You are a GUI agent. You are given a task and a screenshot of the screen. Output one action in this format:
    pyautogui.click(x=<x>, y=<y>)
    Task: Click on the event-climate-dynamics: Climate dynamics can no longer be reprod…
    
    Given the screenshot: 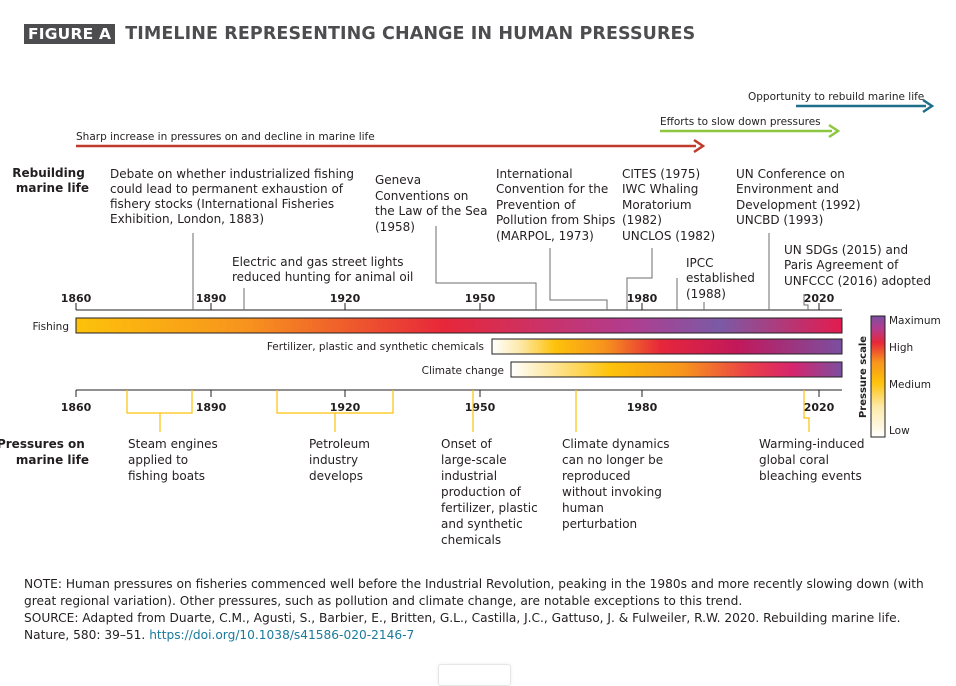 What is the action you would take?
    pyautogui.click(x=617, y=484)
    